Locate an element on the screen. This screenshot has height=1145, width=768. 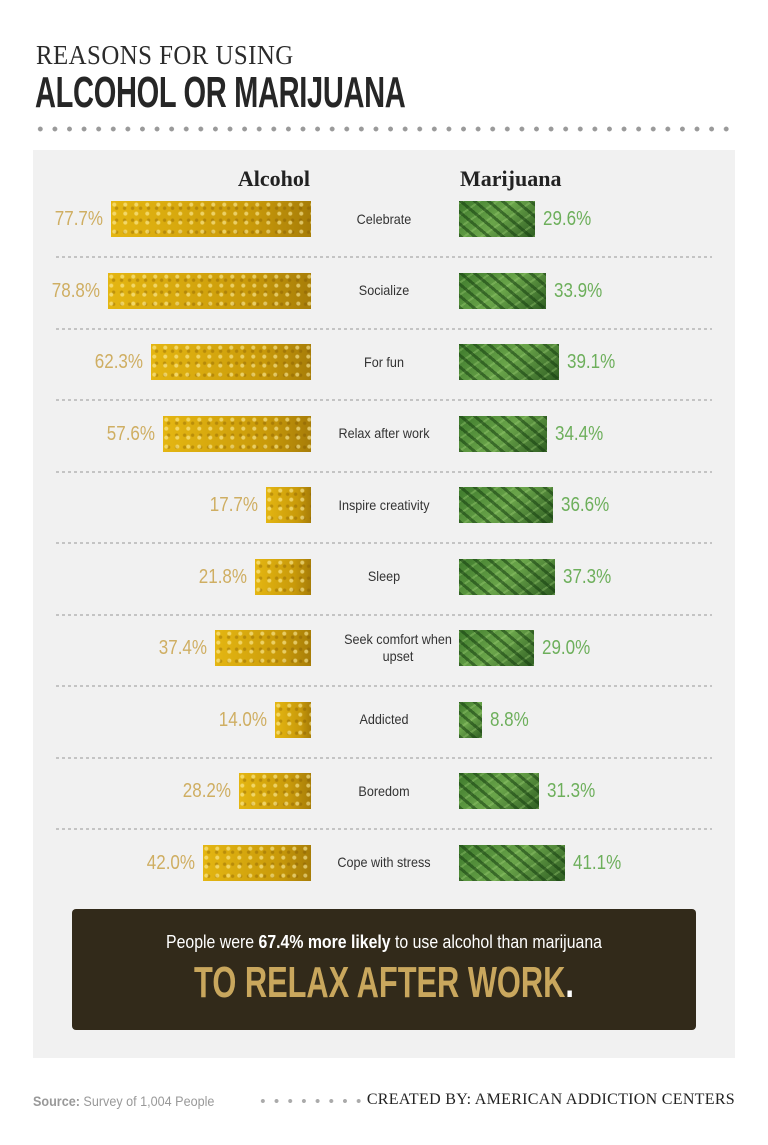
alcohol-value-label: 57.6% is located at coordinates (130, 433).